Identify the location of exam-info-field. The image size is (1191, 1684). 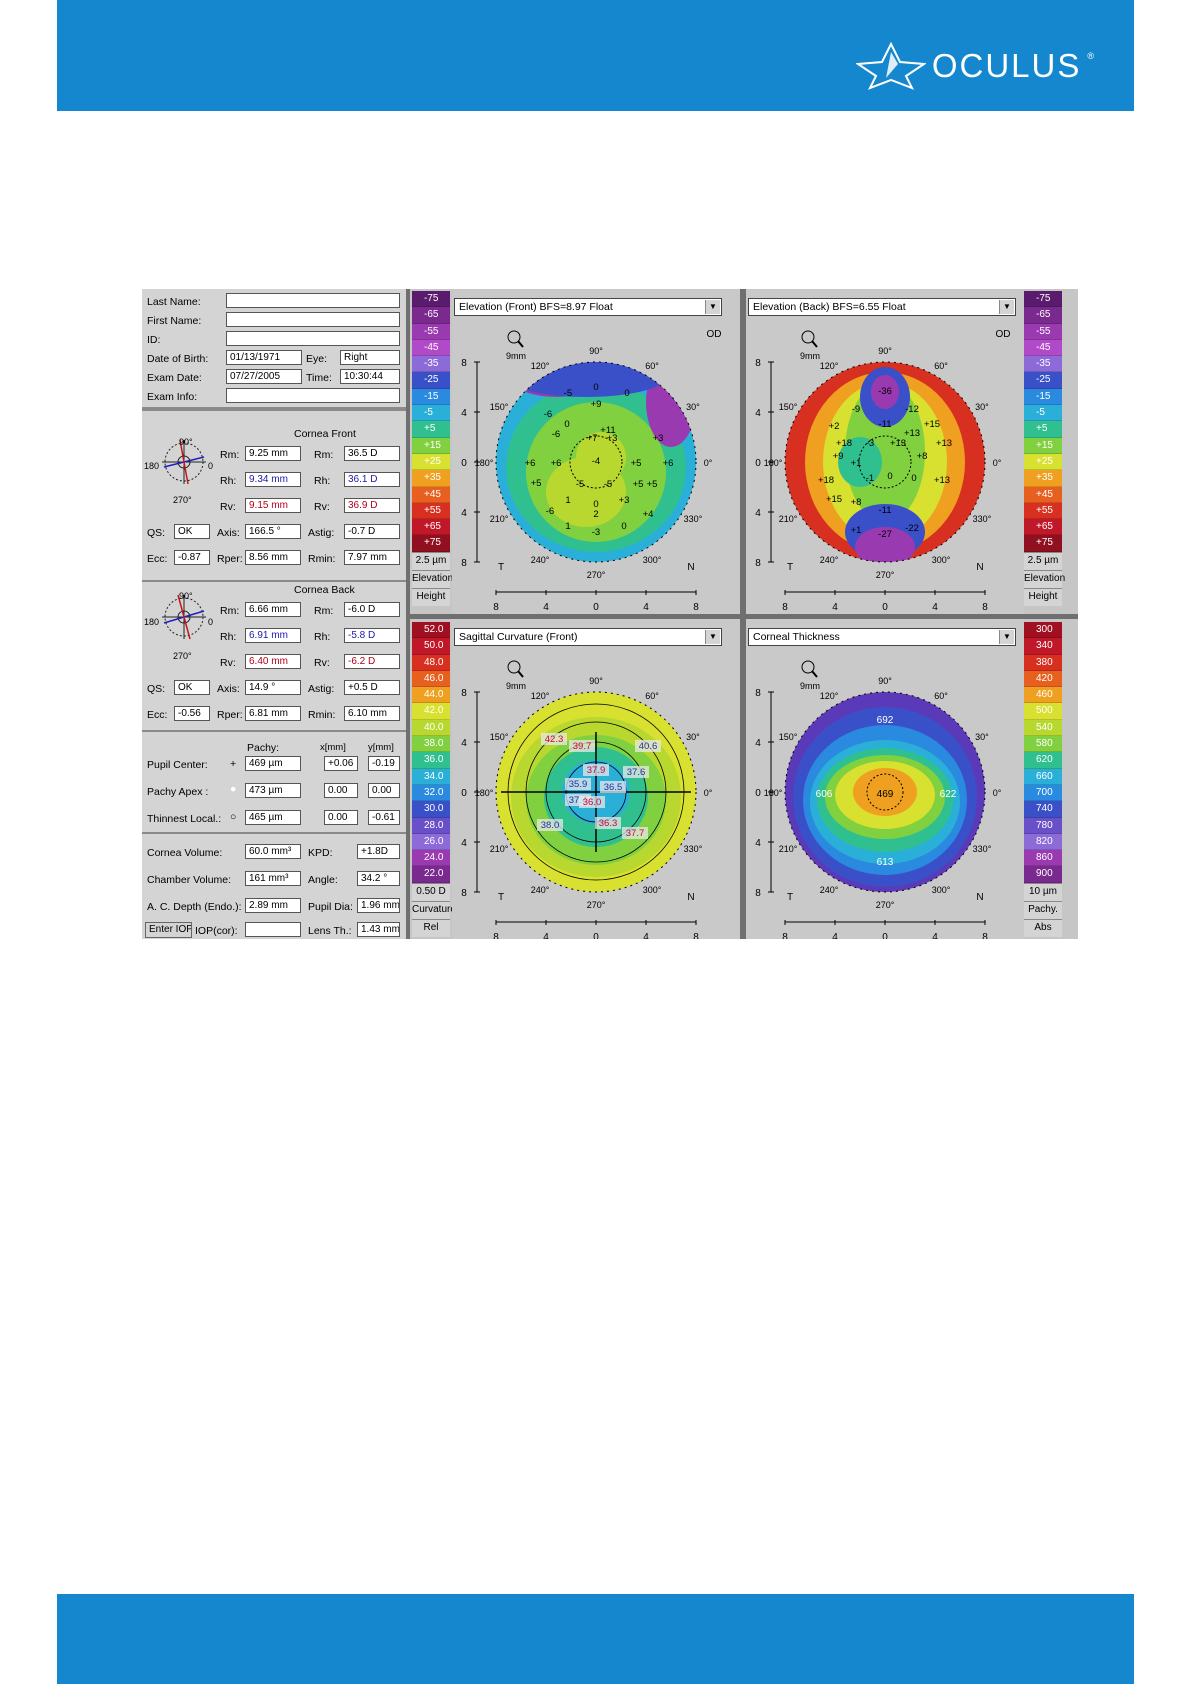
(313, 395).